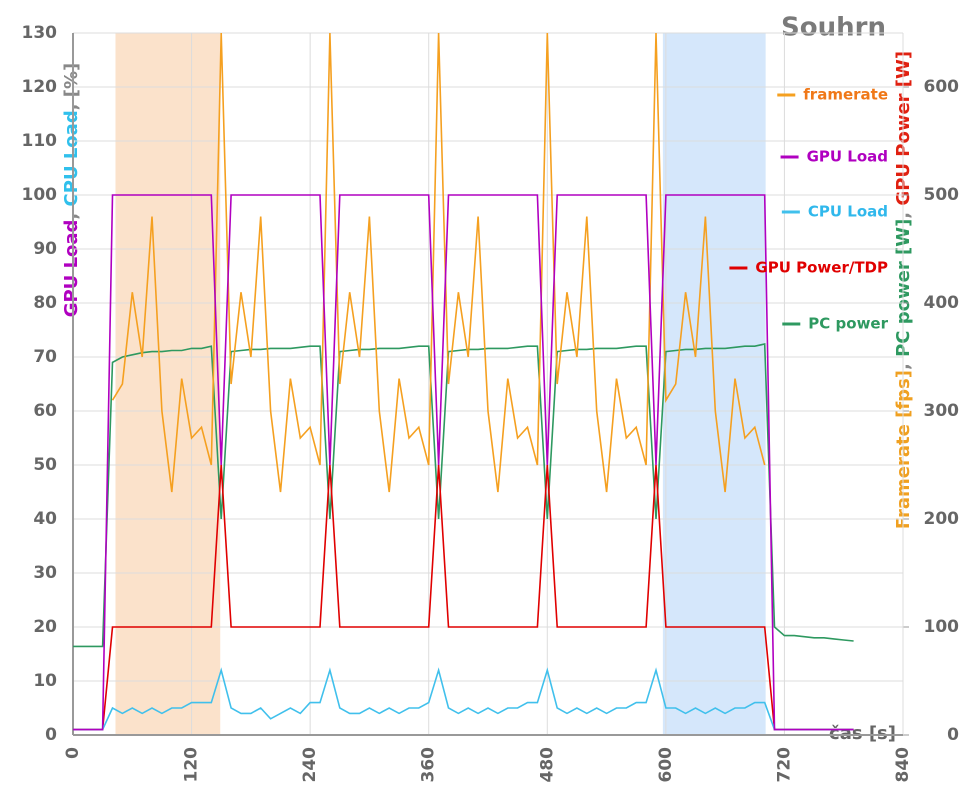 The height and width of the screenshot is (788, 960). I want to click on y2-tick-label: 100, so click(942, 627).